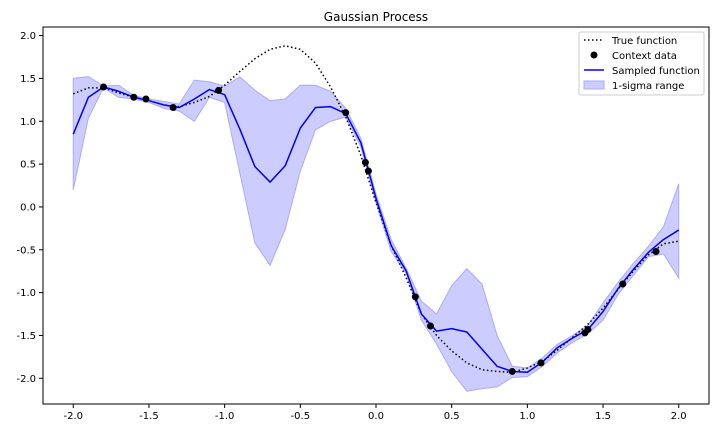 This screenshot has height=432, width=720. I want to click on y-tick-label: 0.0, so click(28, 207).